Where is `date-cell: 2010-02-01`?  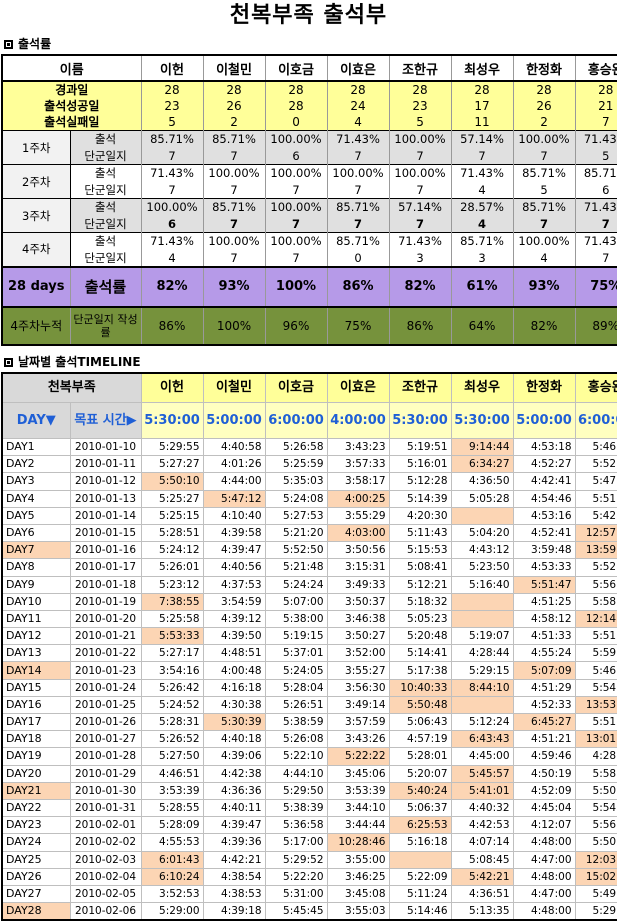 date-cell: 2010-02-01 is located at coordinates (105, 825).